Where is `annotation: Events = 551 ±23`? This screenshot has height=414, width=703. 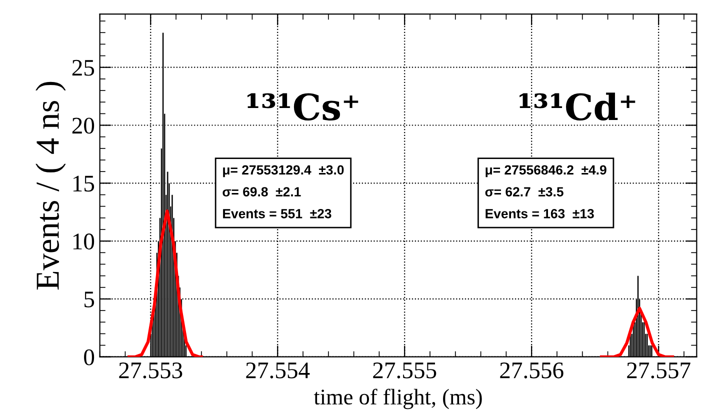
annotation: Events = 551 ±23 is located at coordinates (277, 213).